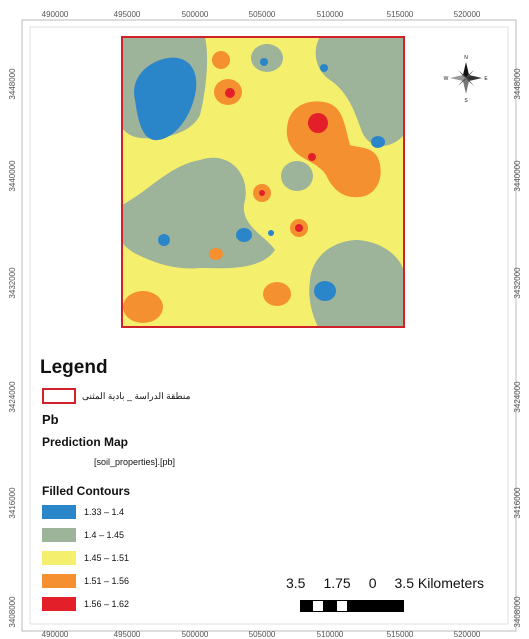 This screenshot has width=529, height=639. Describe the element at coordinates (107, 581) in the screenshot. I see `legend-class-label: 1.51 – 1.56` at that location.